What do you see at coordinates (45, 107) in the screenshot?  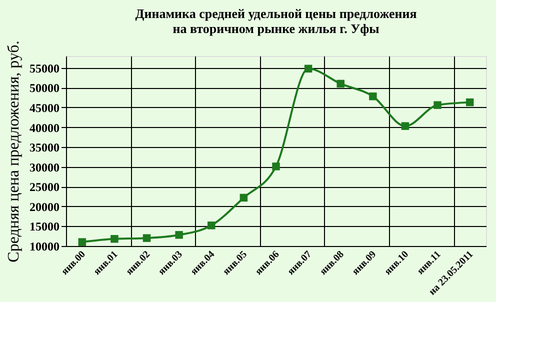 I see `y-tick-label: 45000` at bounding box center [45, 107].